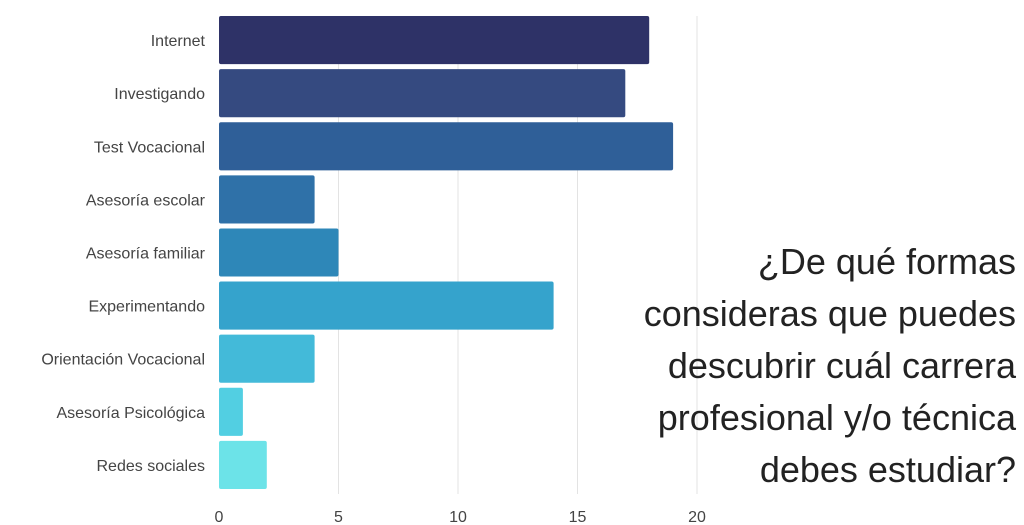 The height and width of the screenshot is (525, 1024). What do you see at coordinates (887, 469) in the screenshot?
I see `question-line: debes estudiar?` at bounding box center [887, 469].